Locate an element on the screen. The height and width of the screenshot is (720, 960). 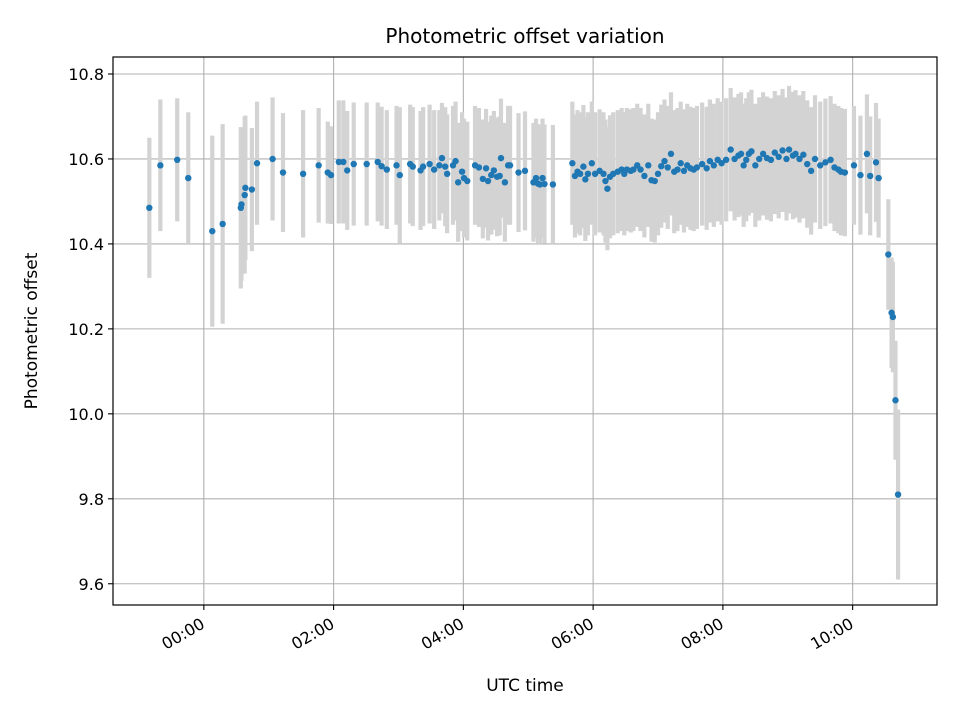
y-axis-ticks: 9.6 9.8 10.0 10.2 10.4 10.6 10.8 is located at coordinates (90, 329).